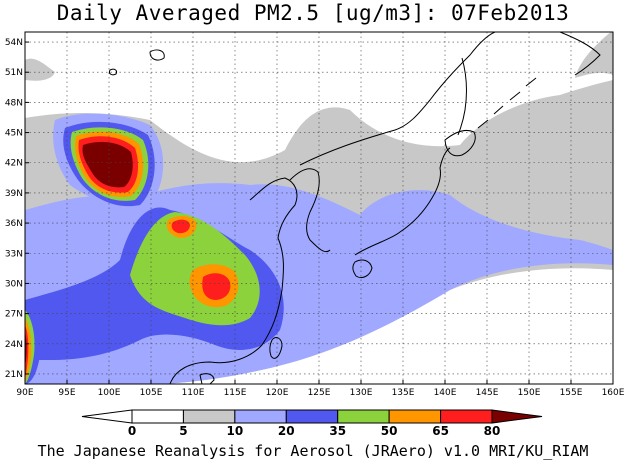  What do you see at coordinates (361, 393) in the screenshot?
I see `lon-tick-label: 130E` at bounding box center [361, 393].